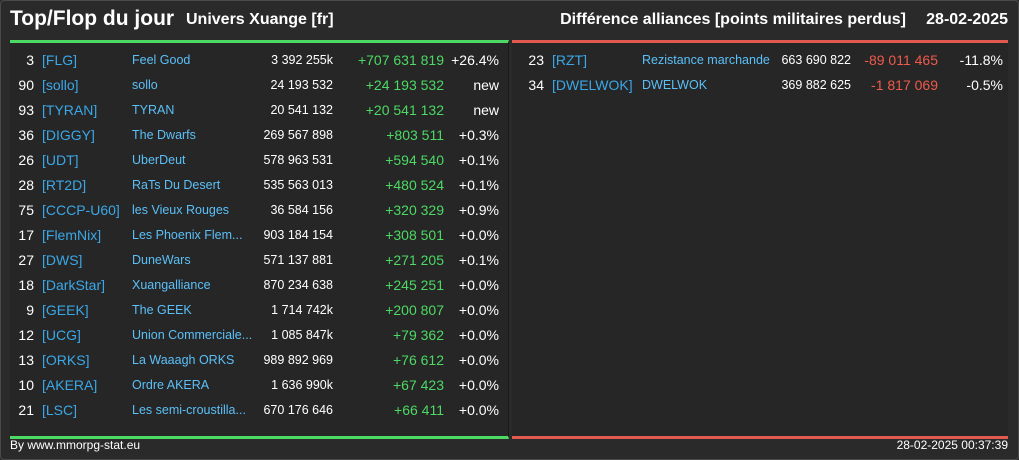 This screenshot has height=460, width=1019. Describe the element at coordinates (259, 160) in the screenshot. I see `top-row: 26 [UDT] UberDeut 578 963 531 +594 540 +0.1%` at that location.